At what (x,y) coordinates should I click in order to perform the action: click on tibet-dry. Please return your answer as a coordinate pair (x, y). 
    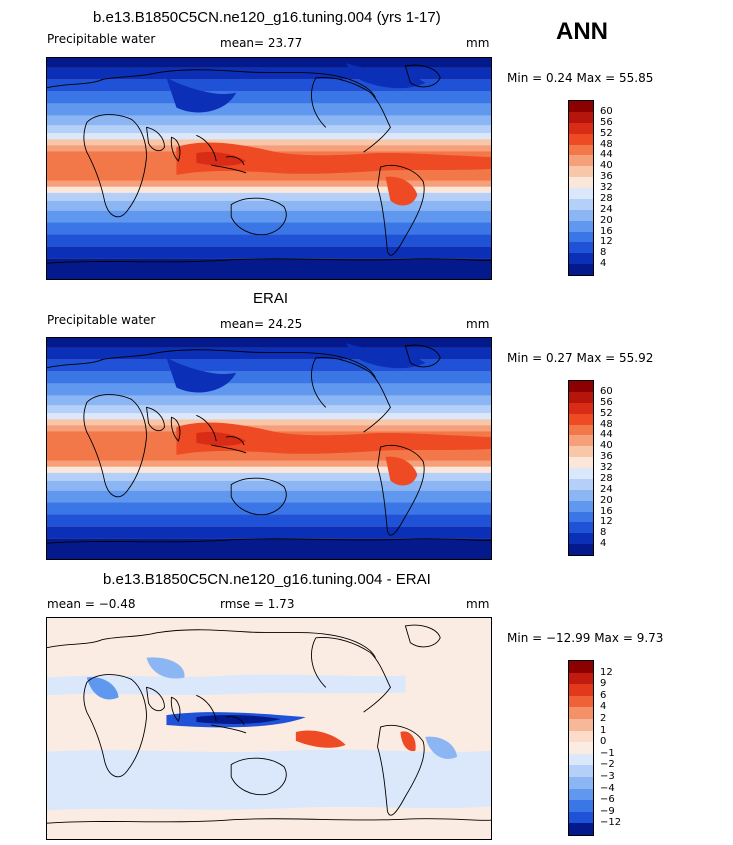
    Looking at the image, I should click on (201, 375).